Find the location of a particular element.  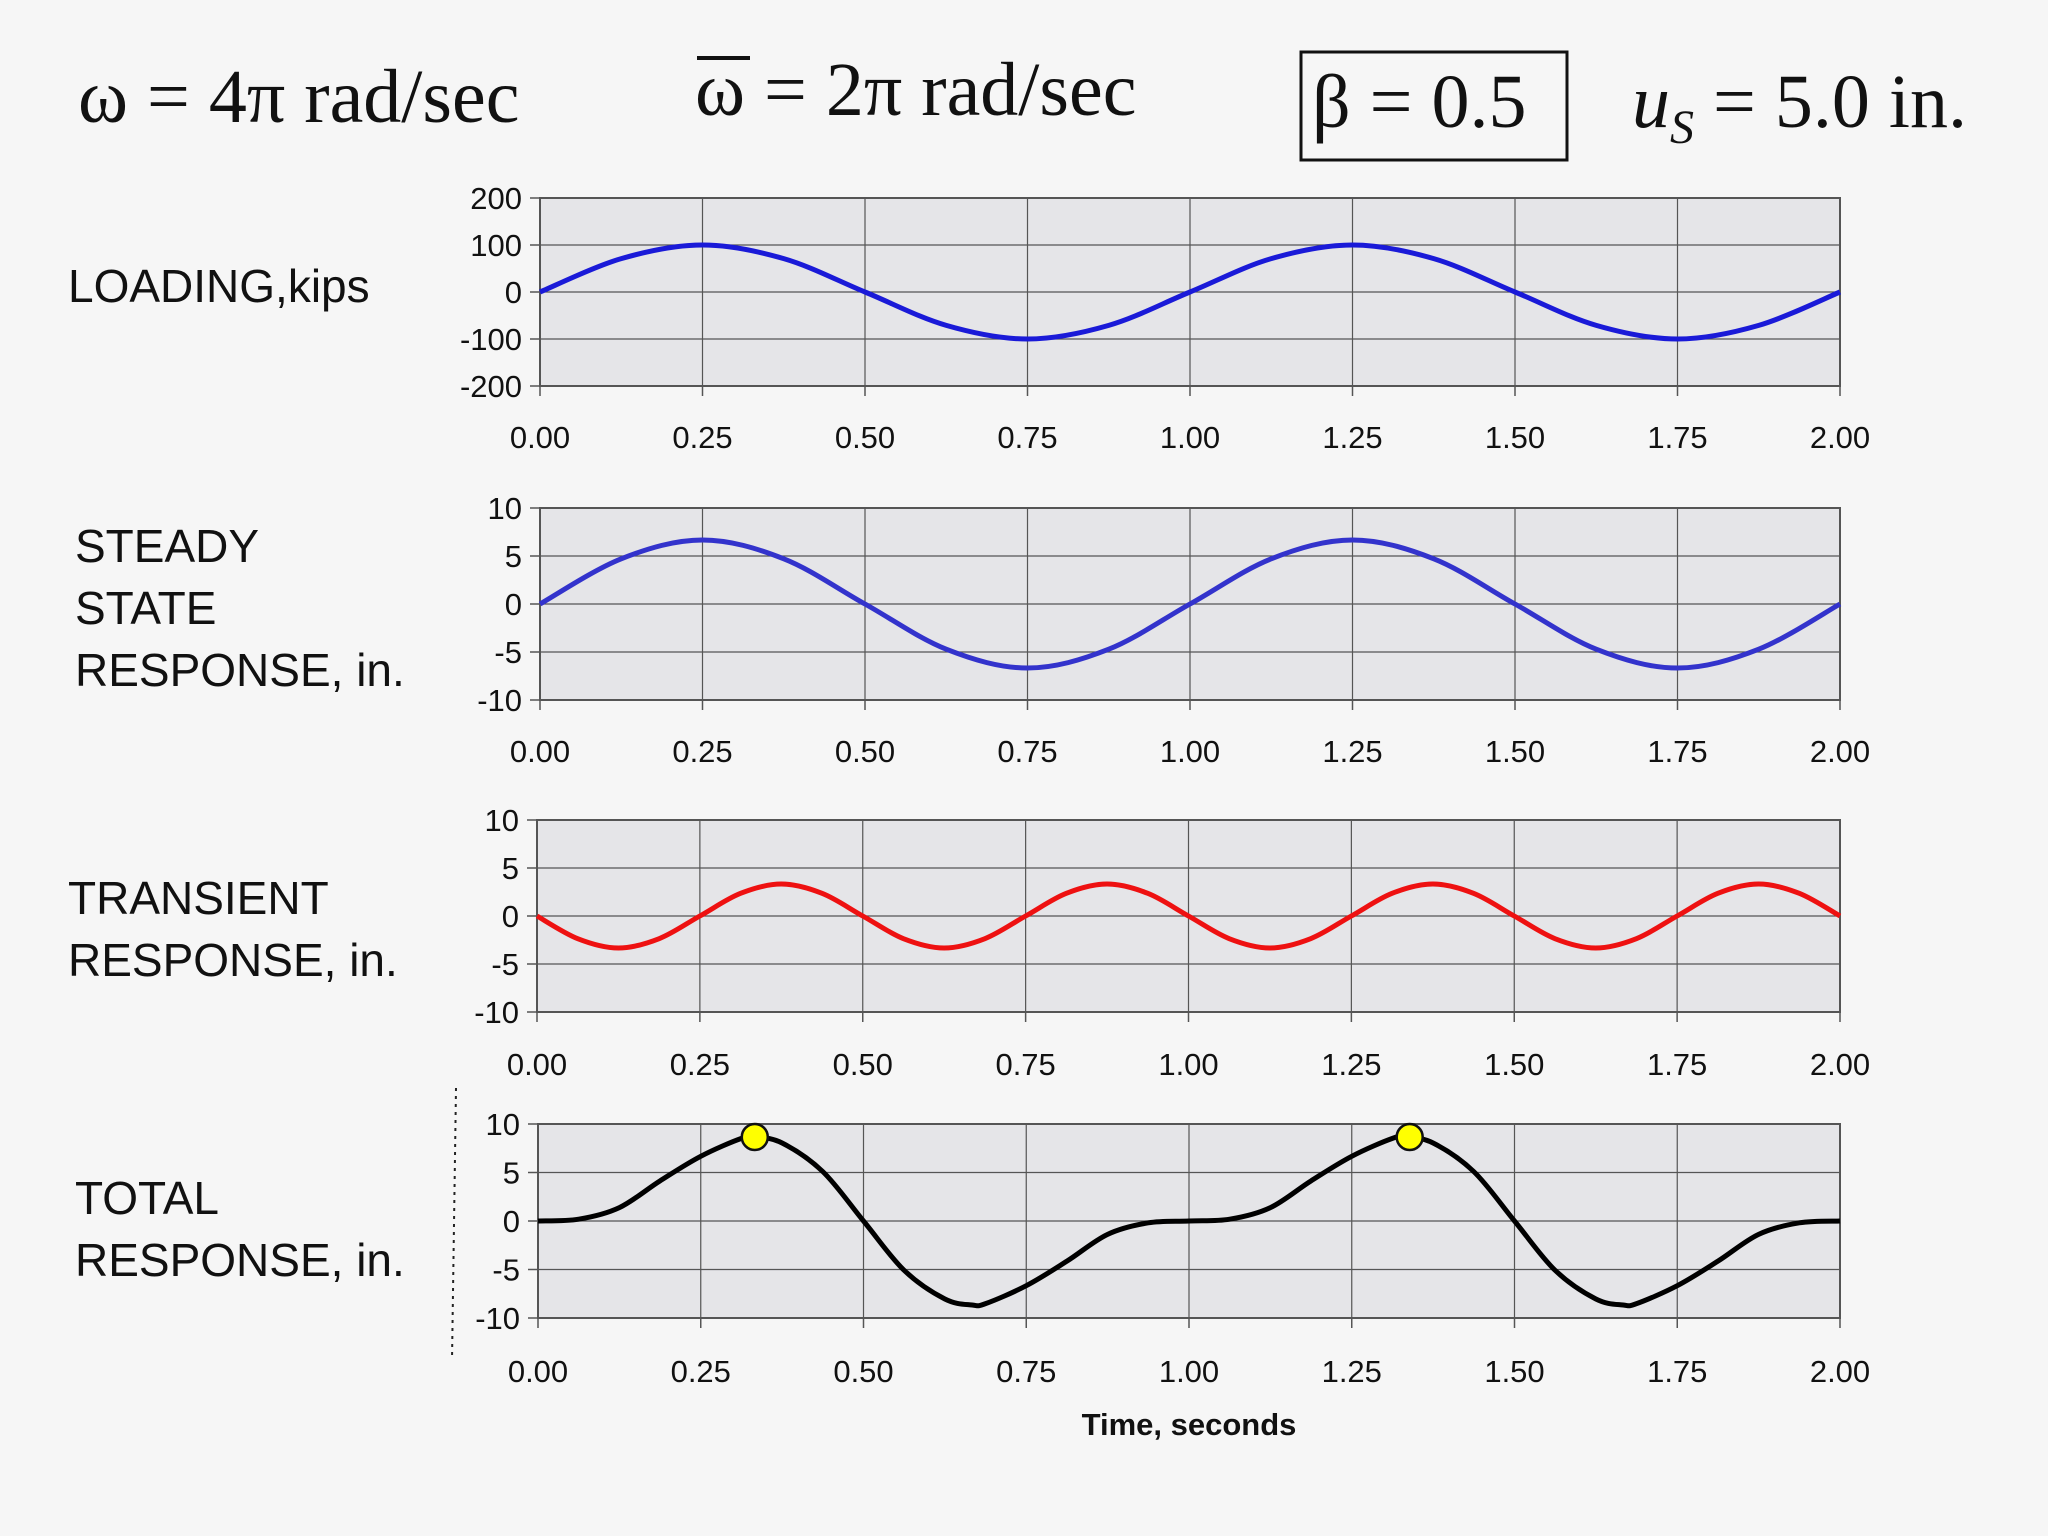

beta-box is located at coordinates (1434, 106).